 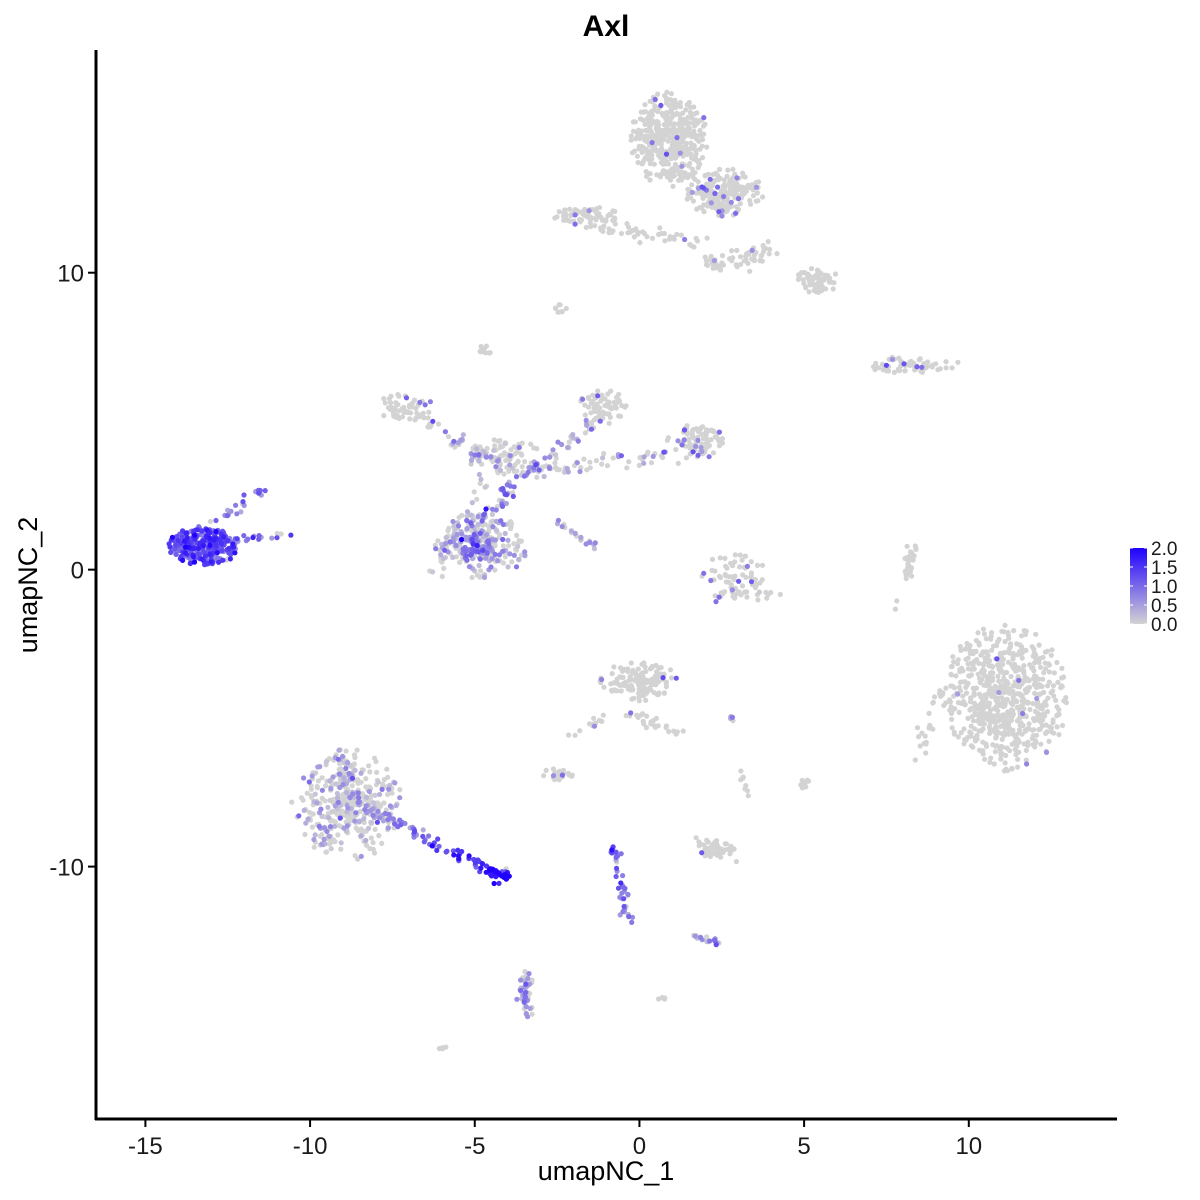 What do you see at coordinates (606, 1171) in the screenshot?
I see `x-axis-label: umapNC_1` at bounding box center [606, 1171].